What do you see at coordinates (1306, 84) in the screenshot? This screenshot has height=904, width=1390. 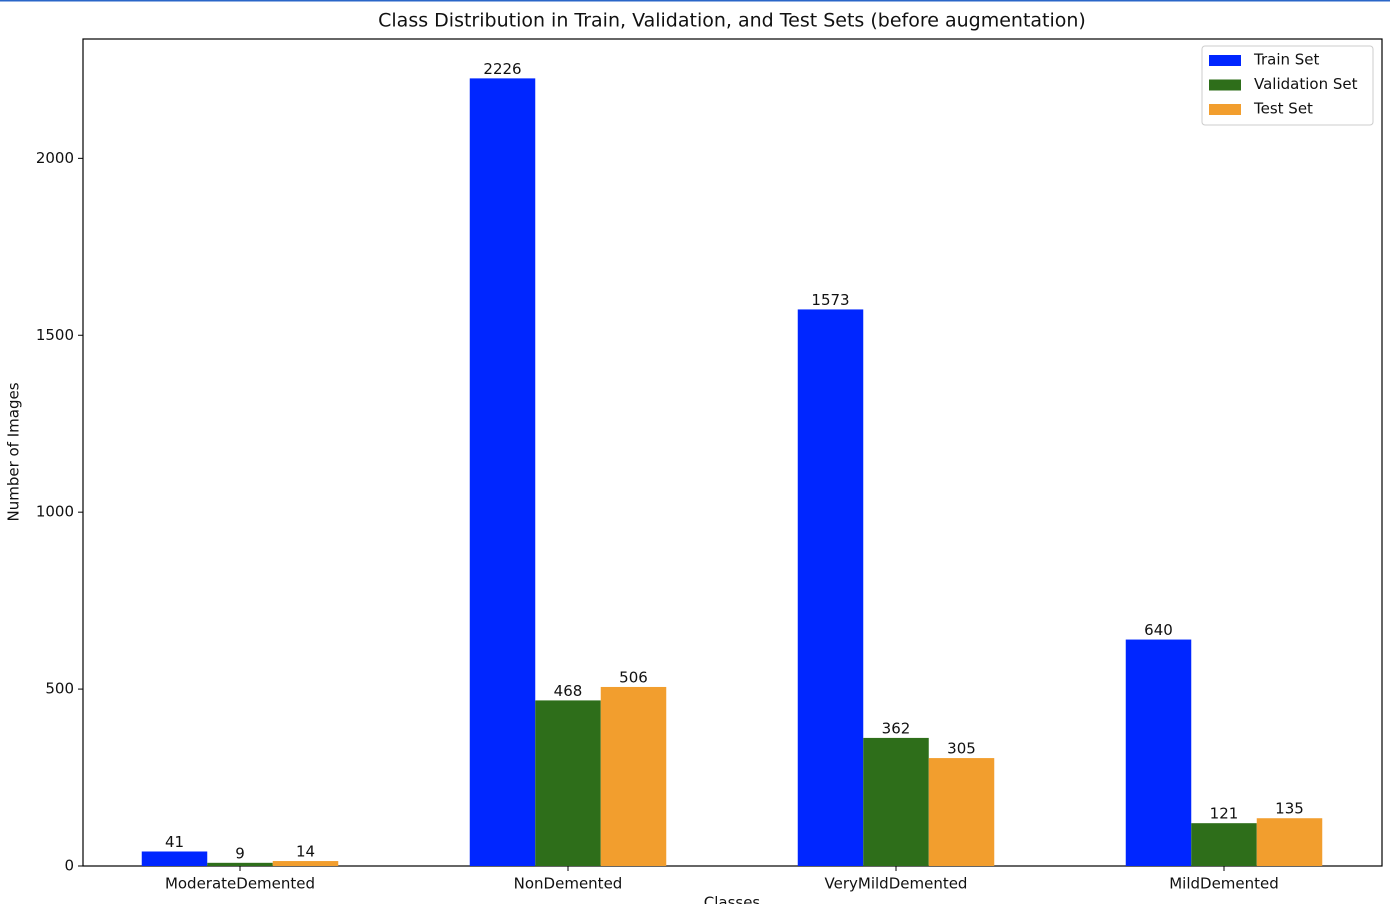 I see `legend-label: Validation Set` at bounding box center [1306, 84].